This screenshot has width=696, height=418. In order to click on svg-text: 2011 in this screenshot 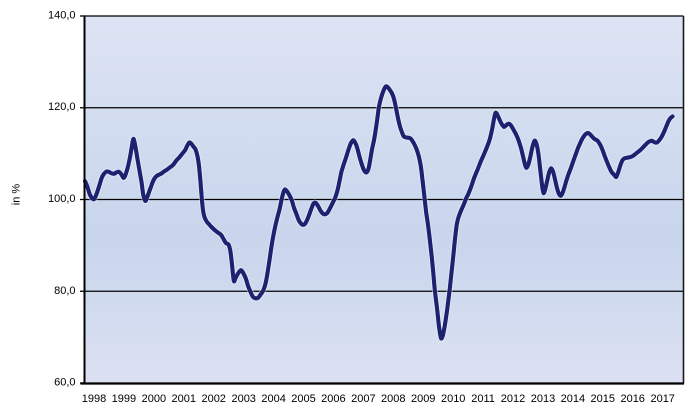, I will do `click(483, 399)`.